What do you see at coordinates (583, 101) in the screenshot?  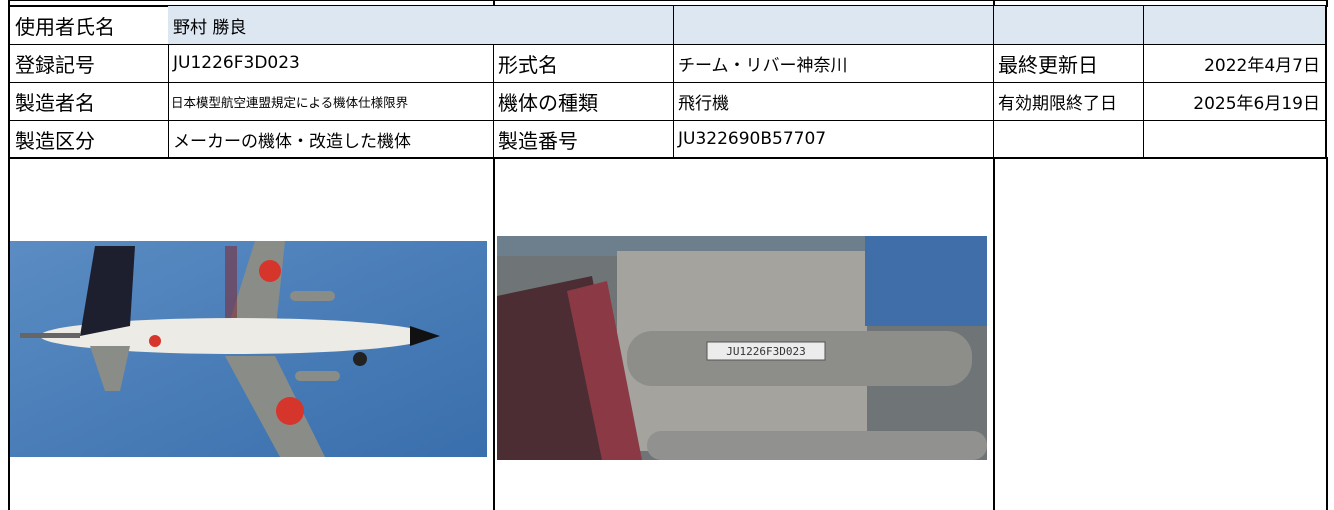 I see `field-label: 機体の種類` at bounding box center [583, 101].